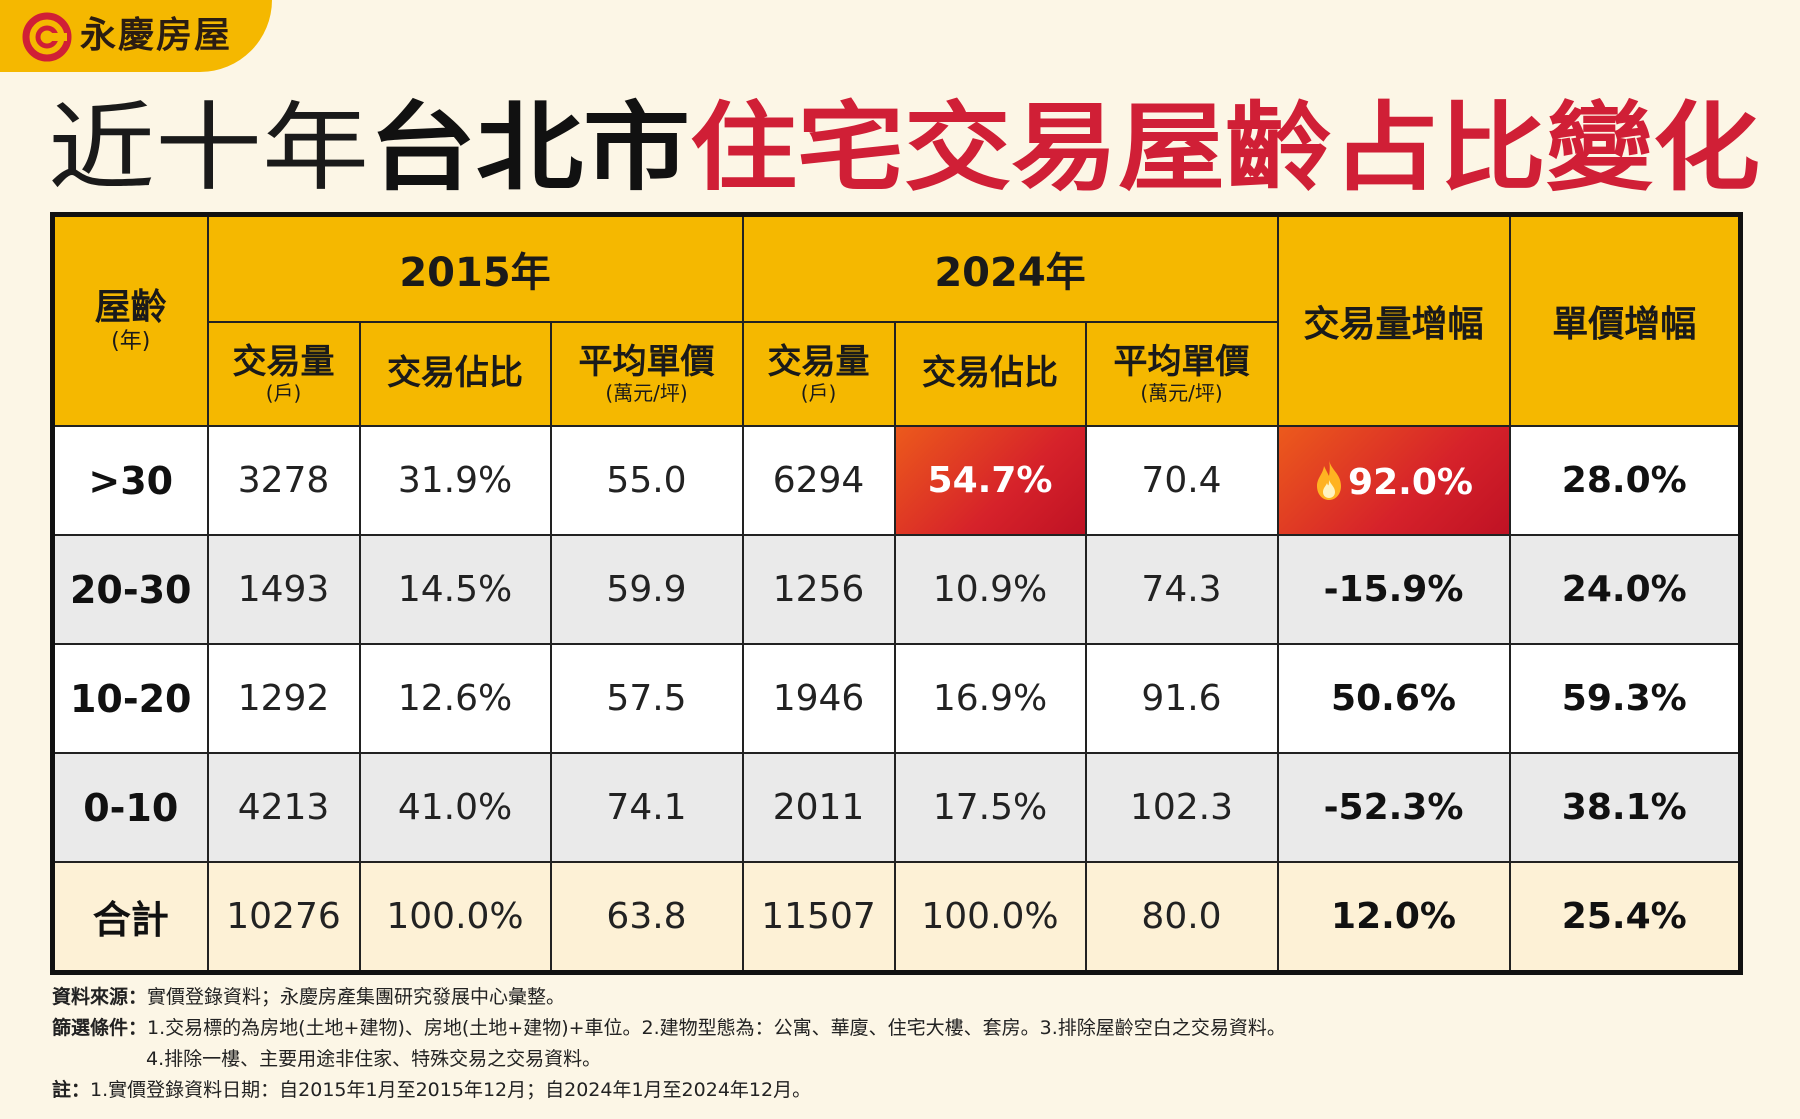  I want to click on note-source: 資料來源：實價登錄資料；永慶房產集團研究發展中心彙整。, so click(669, 997).